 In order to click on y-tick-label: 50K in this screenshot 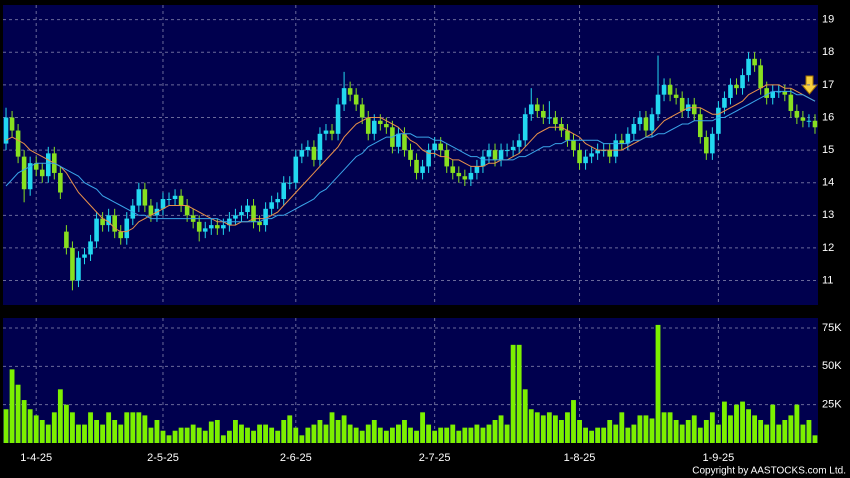, I will do `click(832, 366)`.